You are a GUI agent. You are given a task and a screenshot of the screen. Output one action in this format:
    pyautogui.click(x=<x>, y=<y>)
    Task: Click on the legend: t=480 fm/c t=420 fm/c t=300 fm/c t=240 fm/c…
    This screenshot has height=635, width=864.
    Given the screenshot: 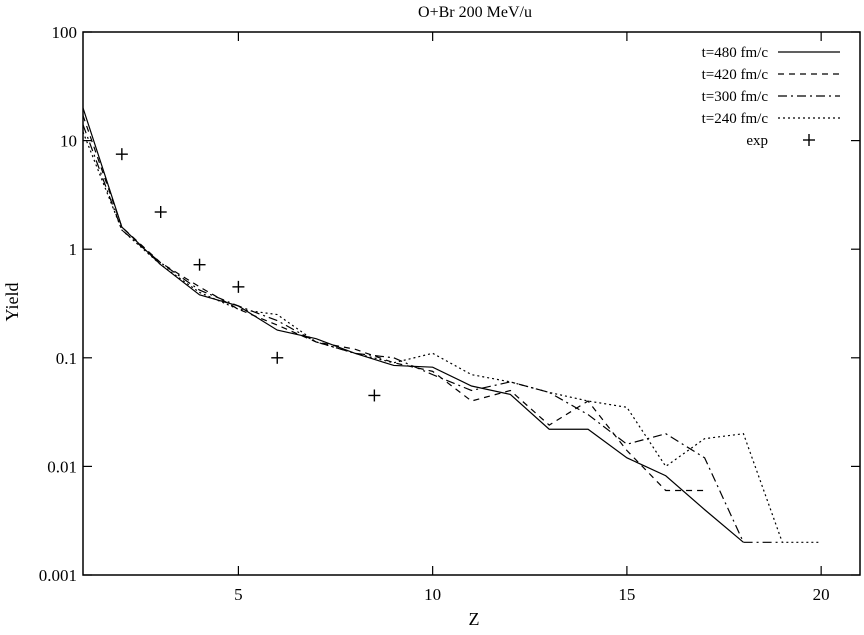 What is the action you would take?
    pyautogui.click(x=771, y=97)
    